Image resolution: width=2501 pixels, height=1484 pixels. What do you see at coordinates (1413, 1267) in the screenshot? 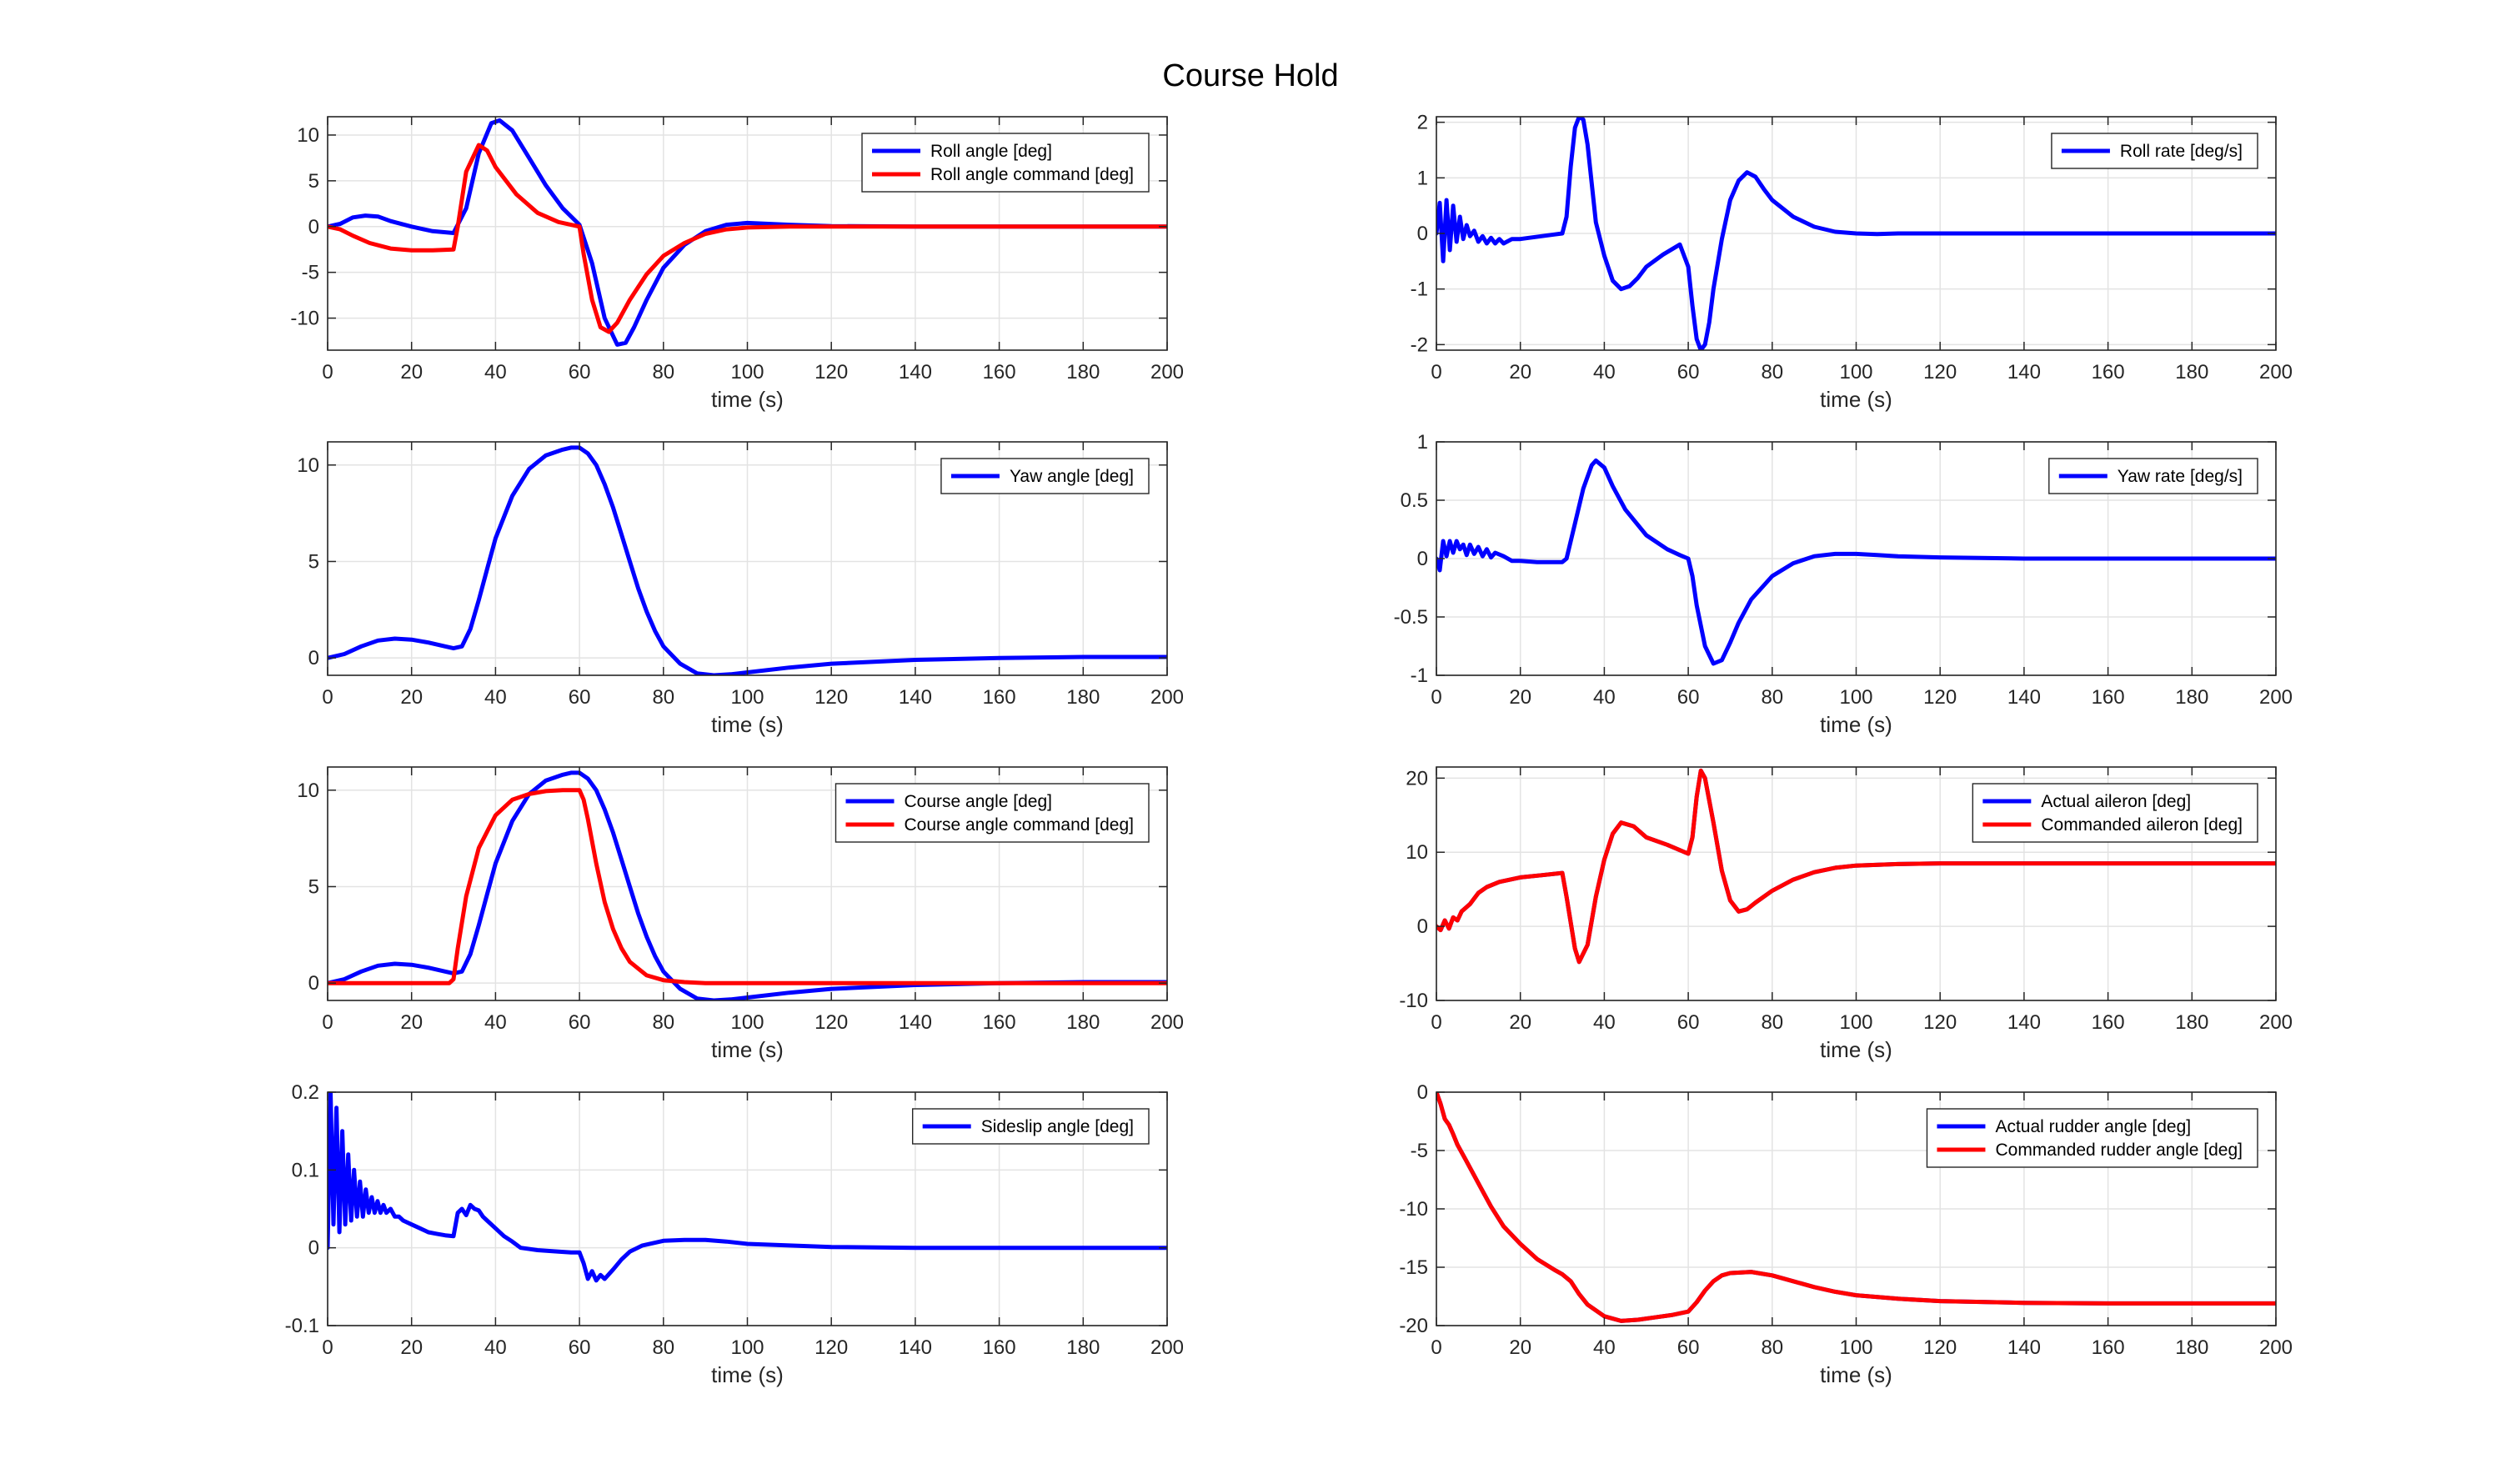
I see `y-tick-label: -15` at bounding box center [1413, 1267].